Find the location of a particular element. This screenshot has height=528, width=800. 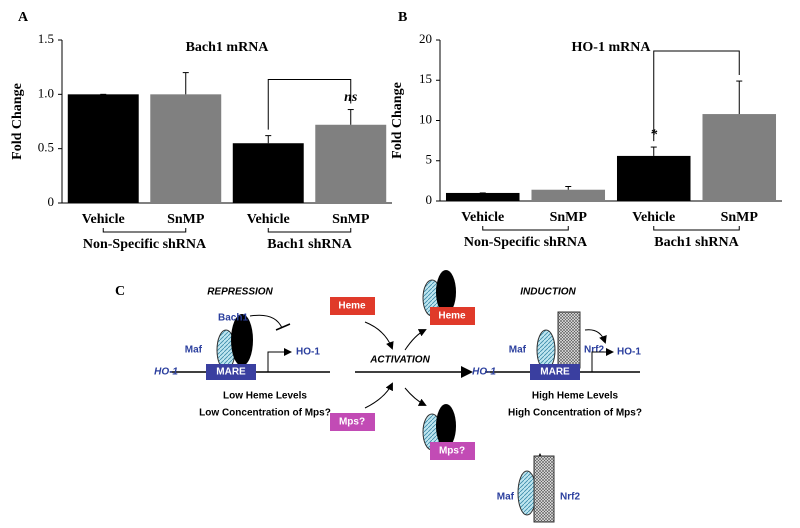

panel-label: A is located at coordinates (23, 17).